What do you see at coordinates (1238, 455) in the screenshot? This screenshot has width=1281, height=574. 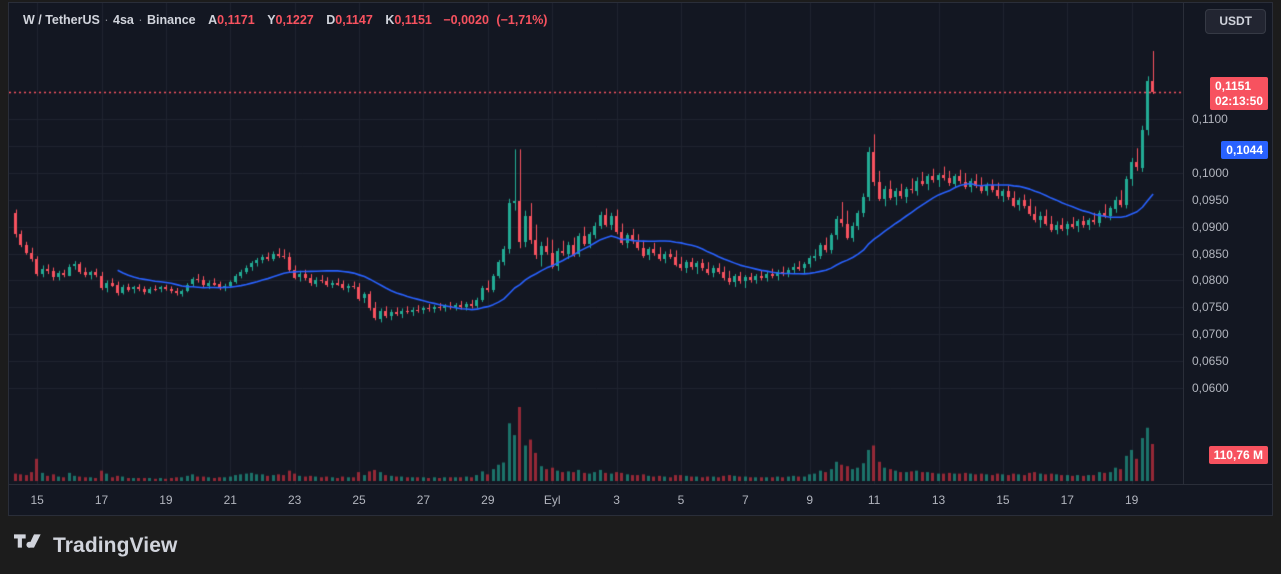 I see `volume-badge: 110,76 M` at bounding box center [1238, 455].